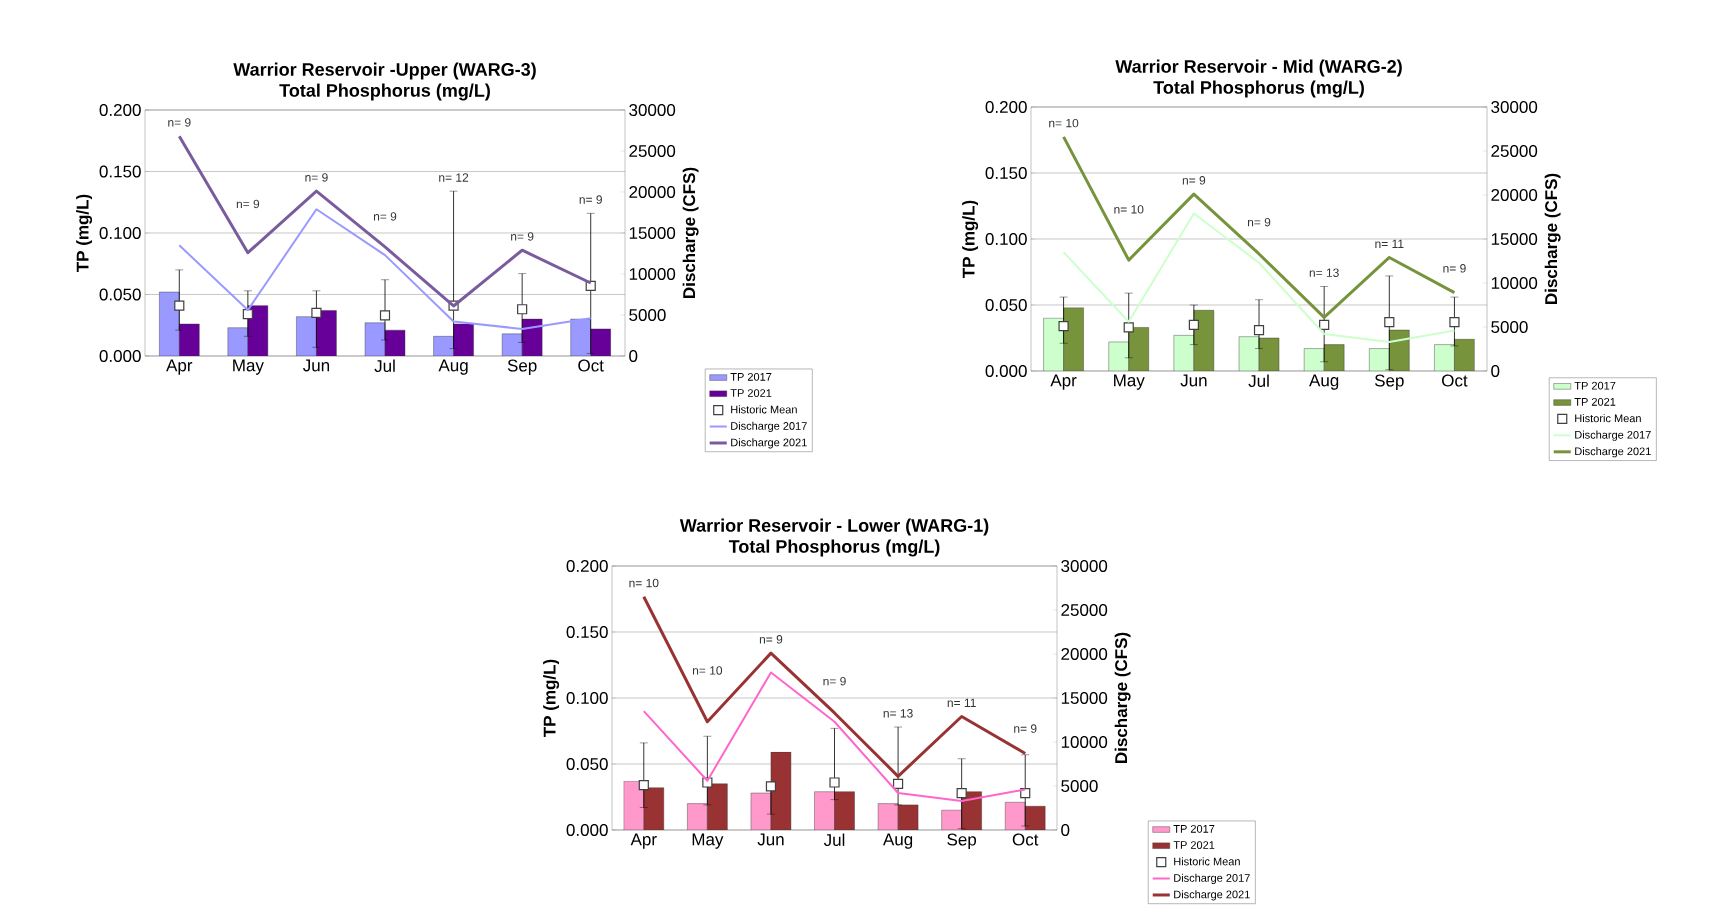 The width and height of the screenshot is (1720, 916). Describe the element at coordinates (1259, 277) in the screenshot. I see `line-series` at that location.